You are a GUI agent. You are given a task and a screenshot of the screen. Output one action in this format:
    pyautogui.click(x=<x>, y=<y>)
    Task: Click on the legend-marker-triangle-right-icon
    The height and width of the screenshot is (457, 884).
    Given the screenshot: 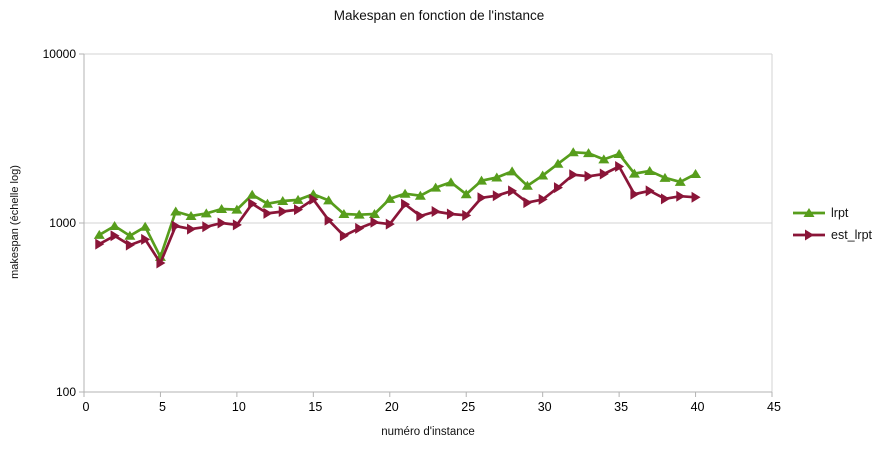 What is the action you would take?
    pyautogui.click(x=809, y=235)
    